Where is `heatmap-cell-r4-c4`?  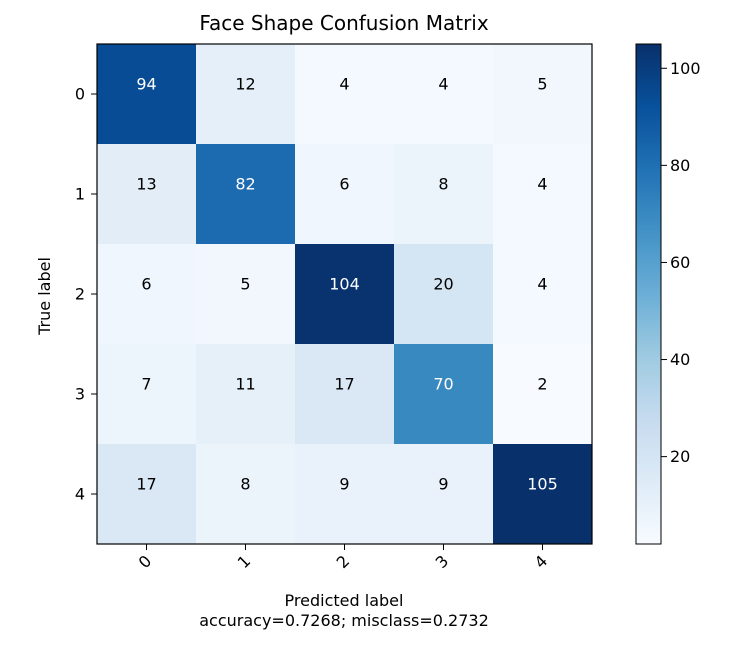 heatmap-cell-r4-c4 is located at coordinates (543, 494).